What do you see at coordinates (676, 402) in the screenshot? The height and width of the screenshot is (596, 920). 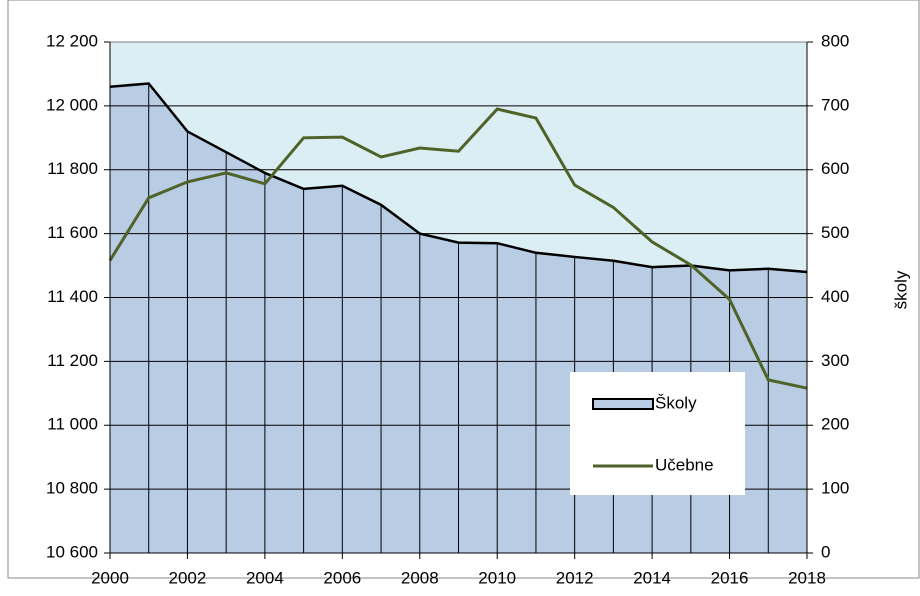 I see `legend-label: Školy` at bounding box center [676, 402].